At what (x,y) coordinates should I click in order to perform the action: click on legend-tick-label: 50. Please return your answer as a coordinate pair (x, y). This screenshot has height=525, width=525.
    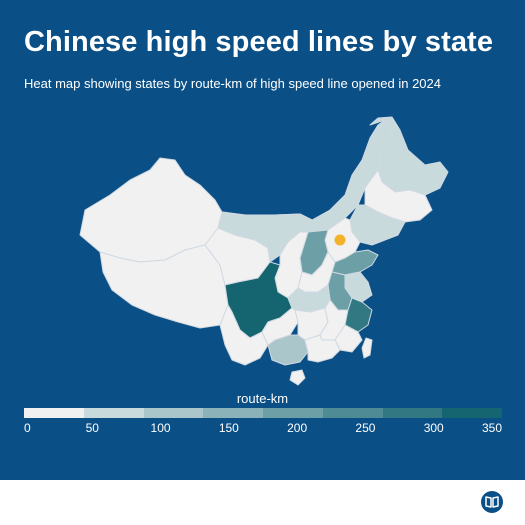
    Looking at the image, I should click on (92, 428).